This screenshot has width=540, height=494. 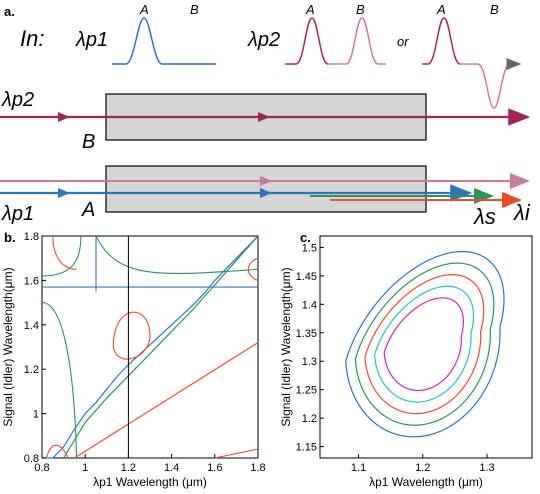 I want to click on signal-label: λs, so click(x=484, y=216).